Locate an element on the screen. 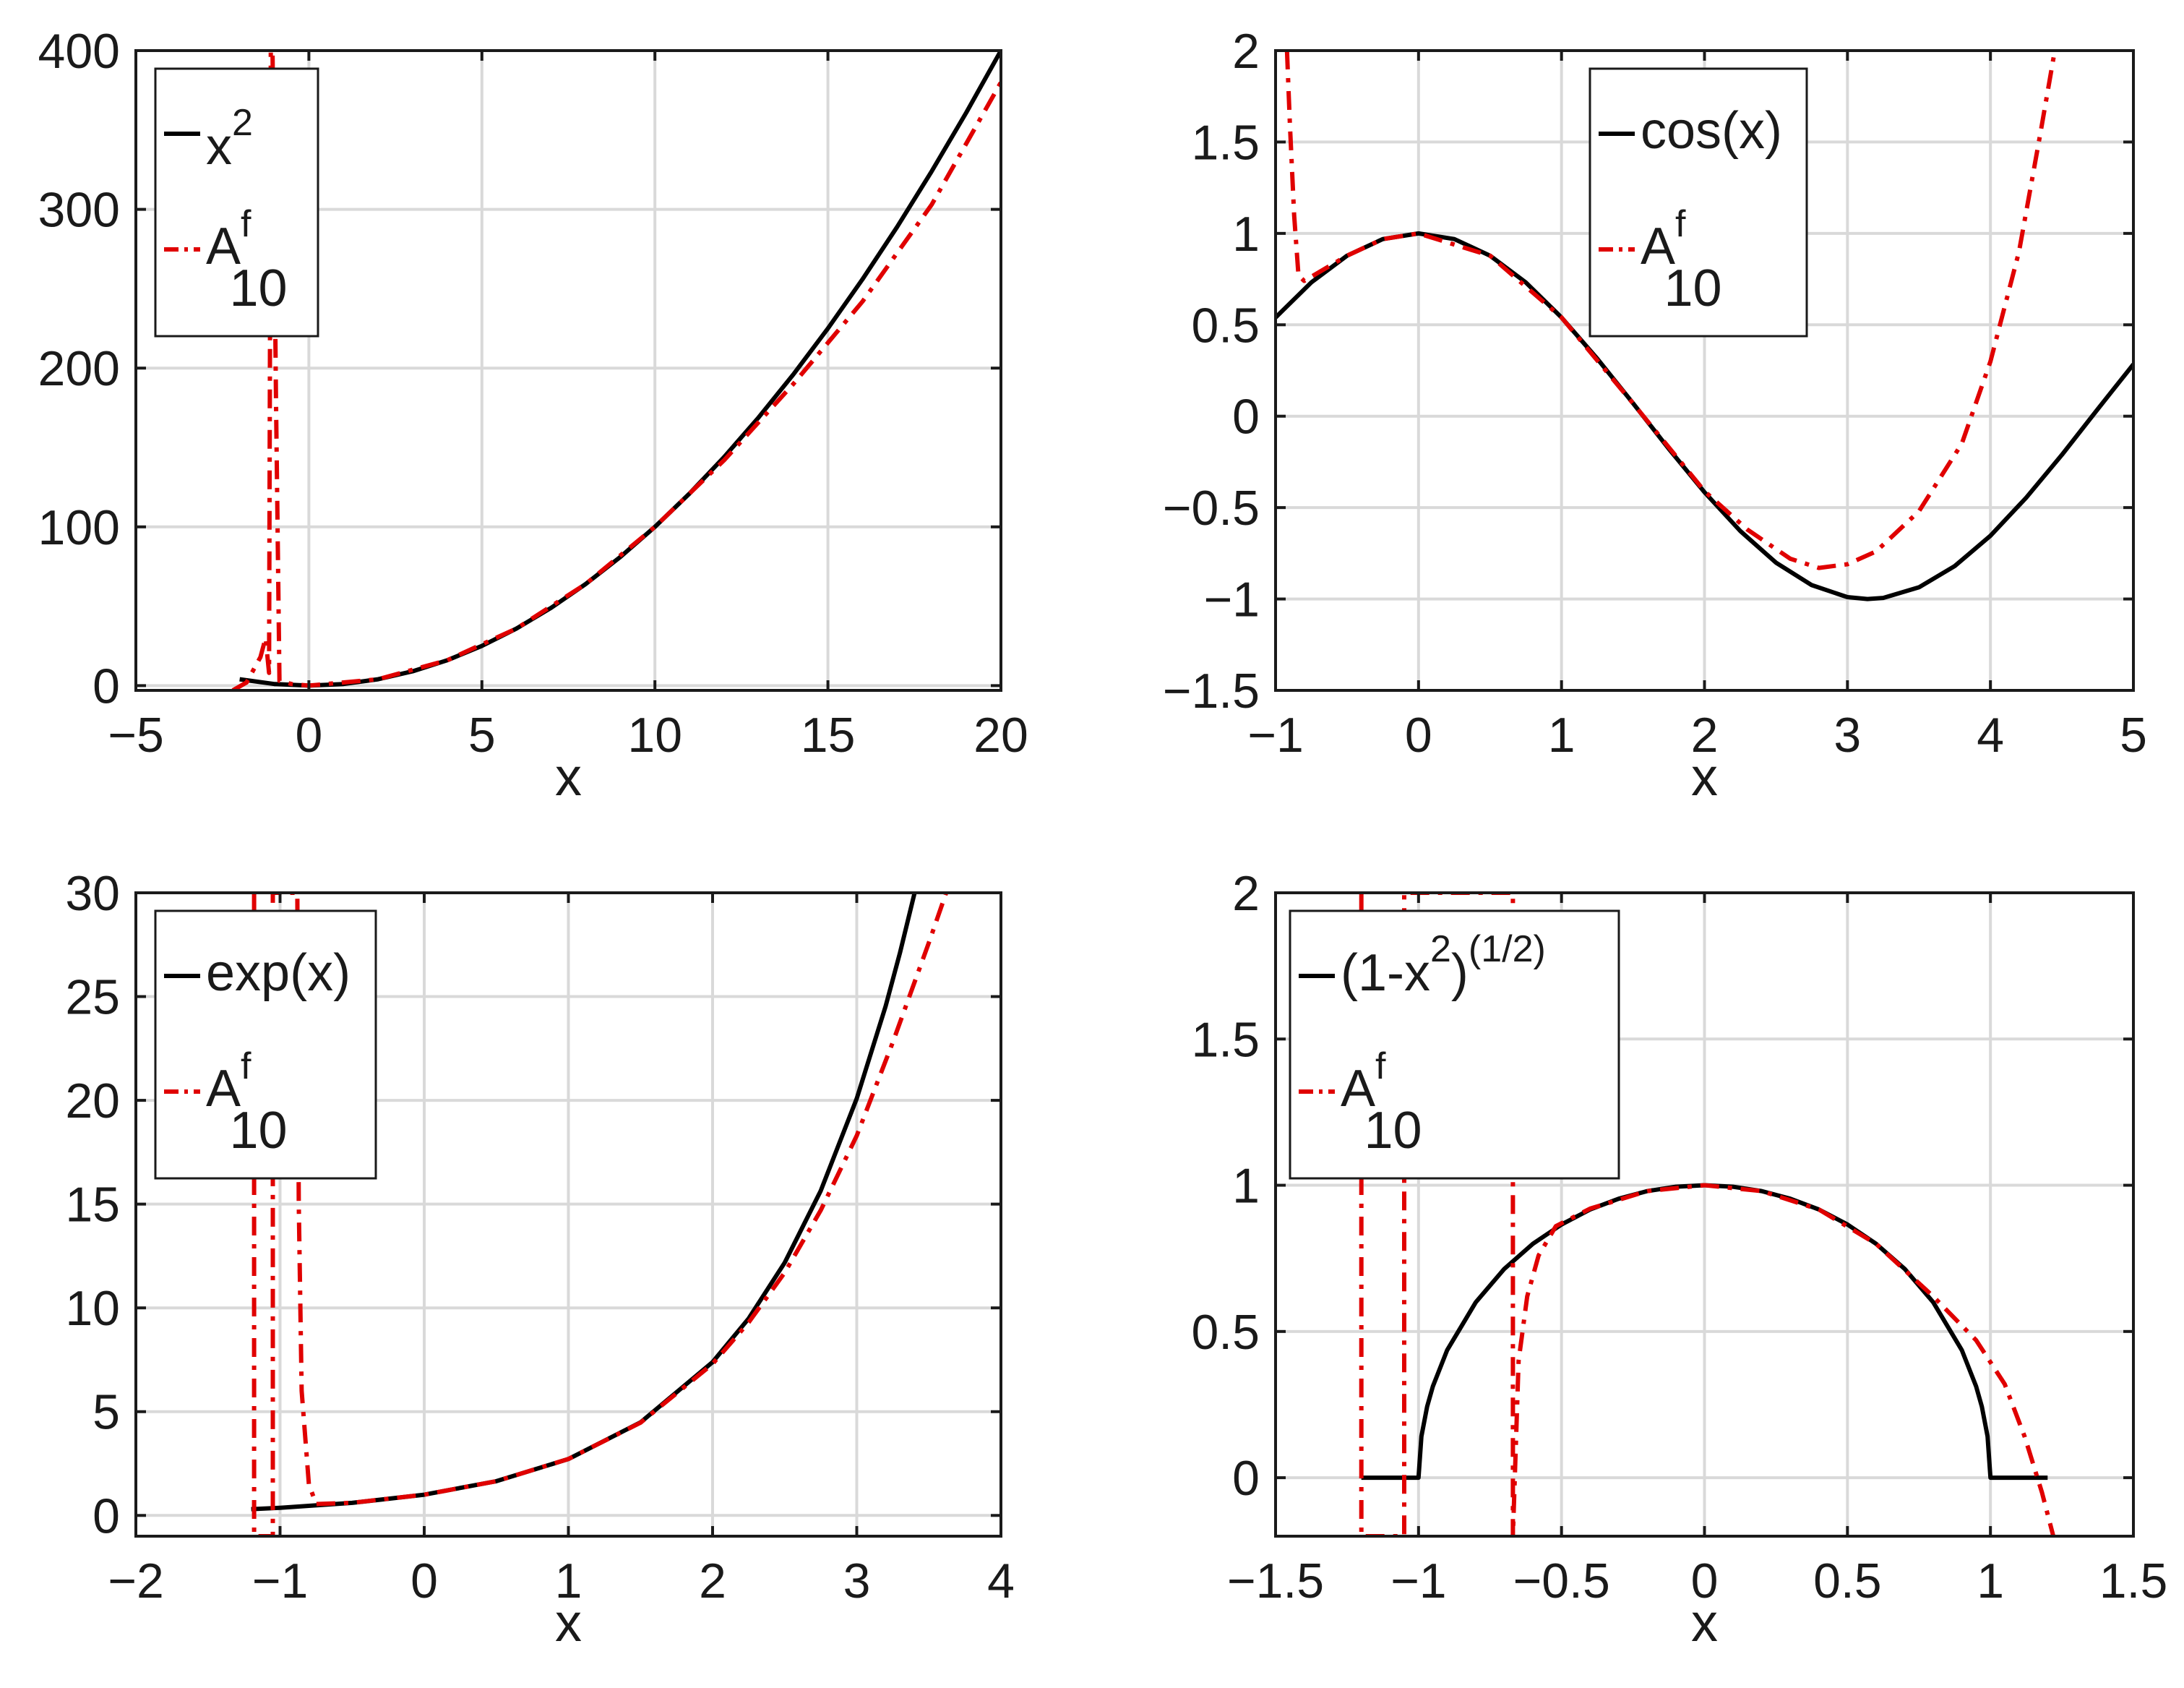 This screenshot has height=1688, width=2184. legend: exp(x) Af 10 is located at coordinates (265, 1044).